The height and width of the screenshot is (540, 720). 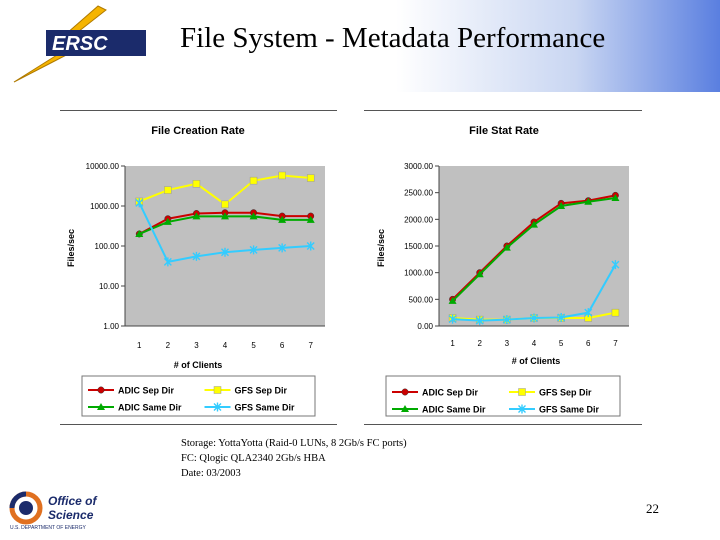 I want to click on office-logo-line1: Office of, so click(x=72, y=501).